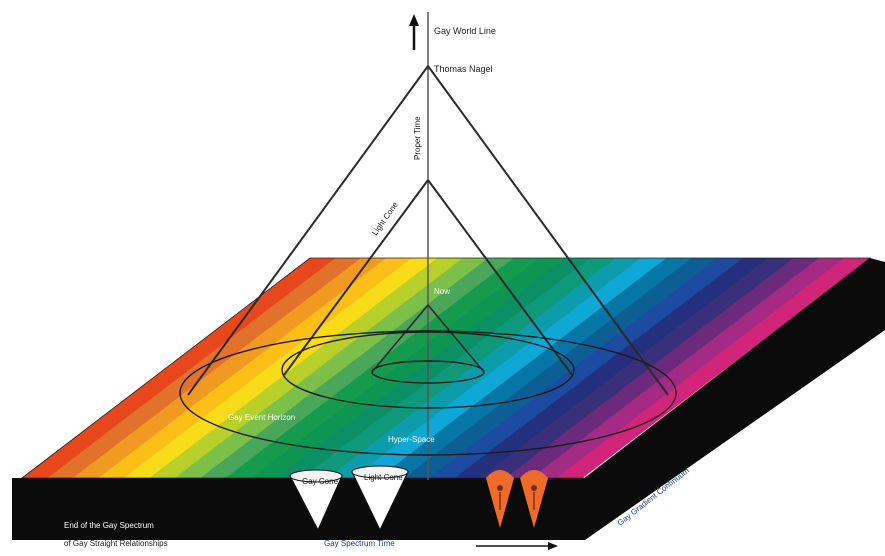 The height and width of the screenshot is (556, 885). Describe the element at coordinates (417, 138) in the screenshot. I see `vertical-axis-label: Proper Time` at that location.